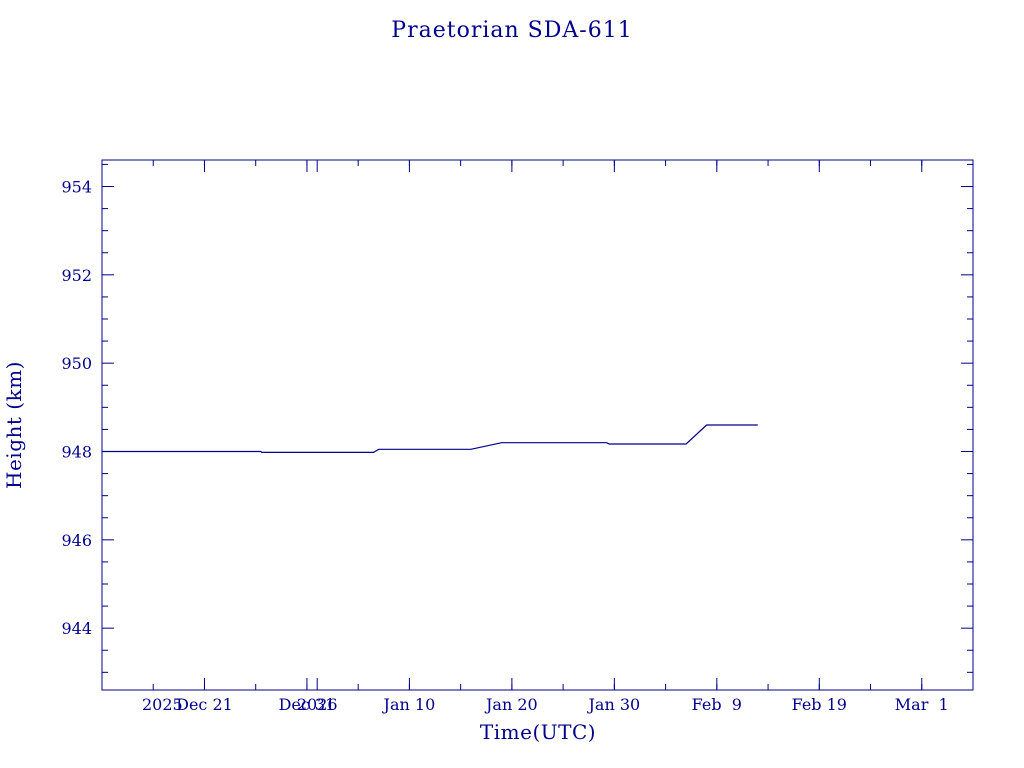  What do you see at coordinates (819, 704) in the screenshot?
I see `x-tick-label: Feb 19` at bounding box center [819, 704].